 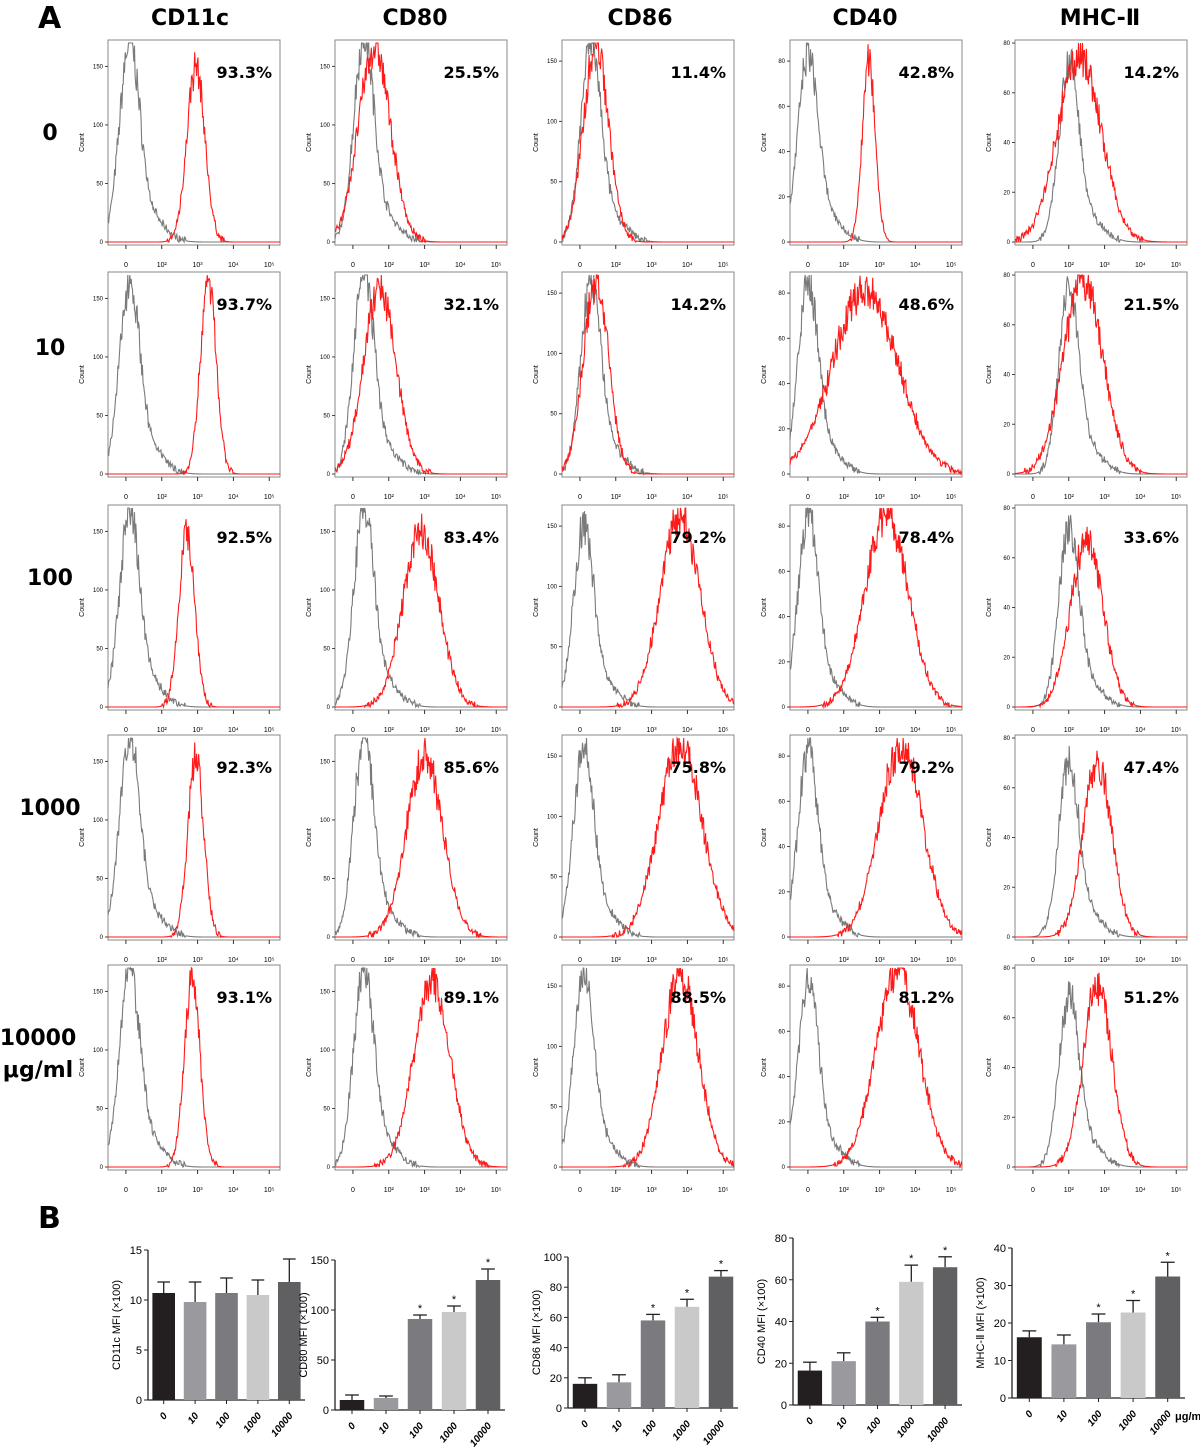 What do you see at coordinates (117, 1325) in the screenshot?
I see `y-axis-label: CD11c MFI (×100)` at bounding box center [117, 1325].